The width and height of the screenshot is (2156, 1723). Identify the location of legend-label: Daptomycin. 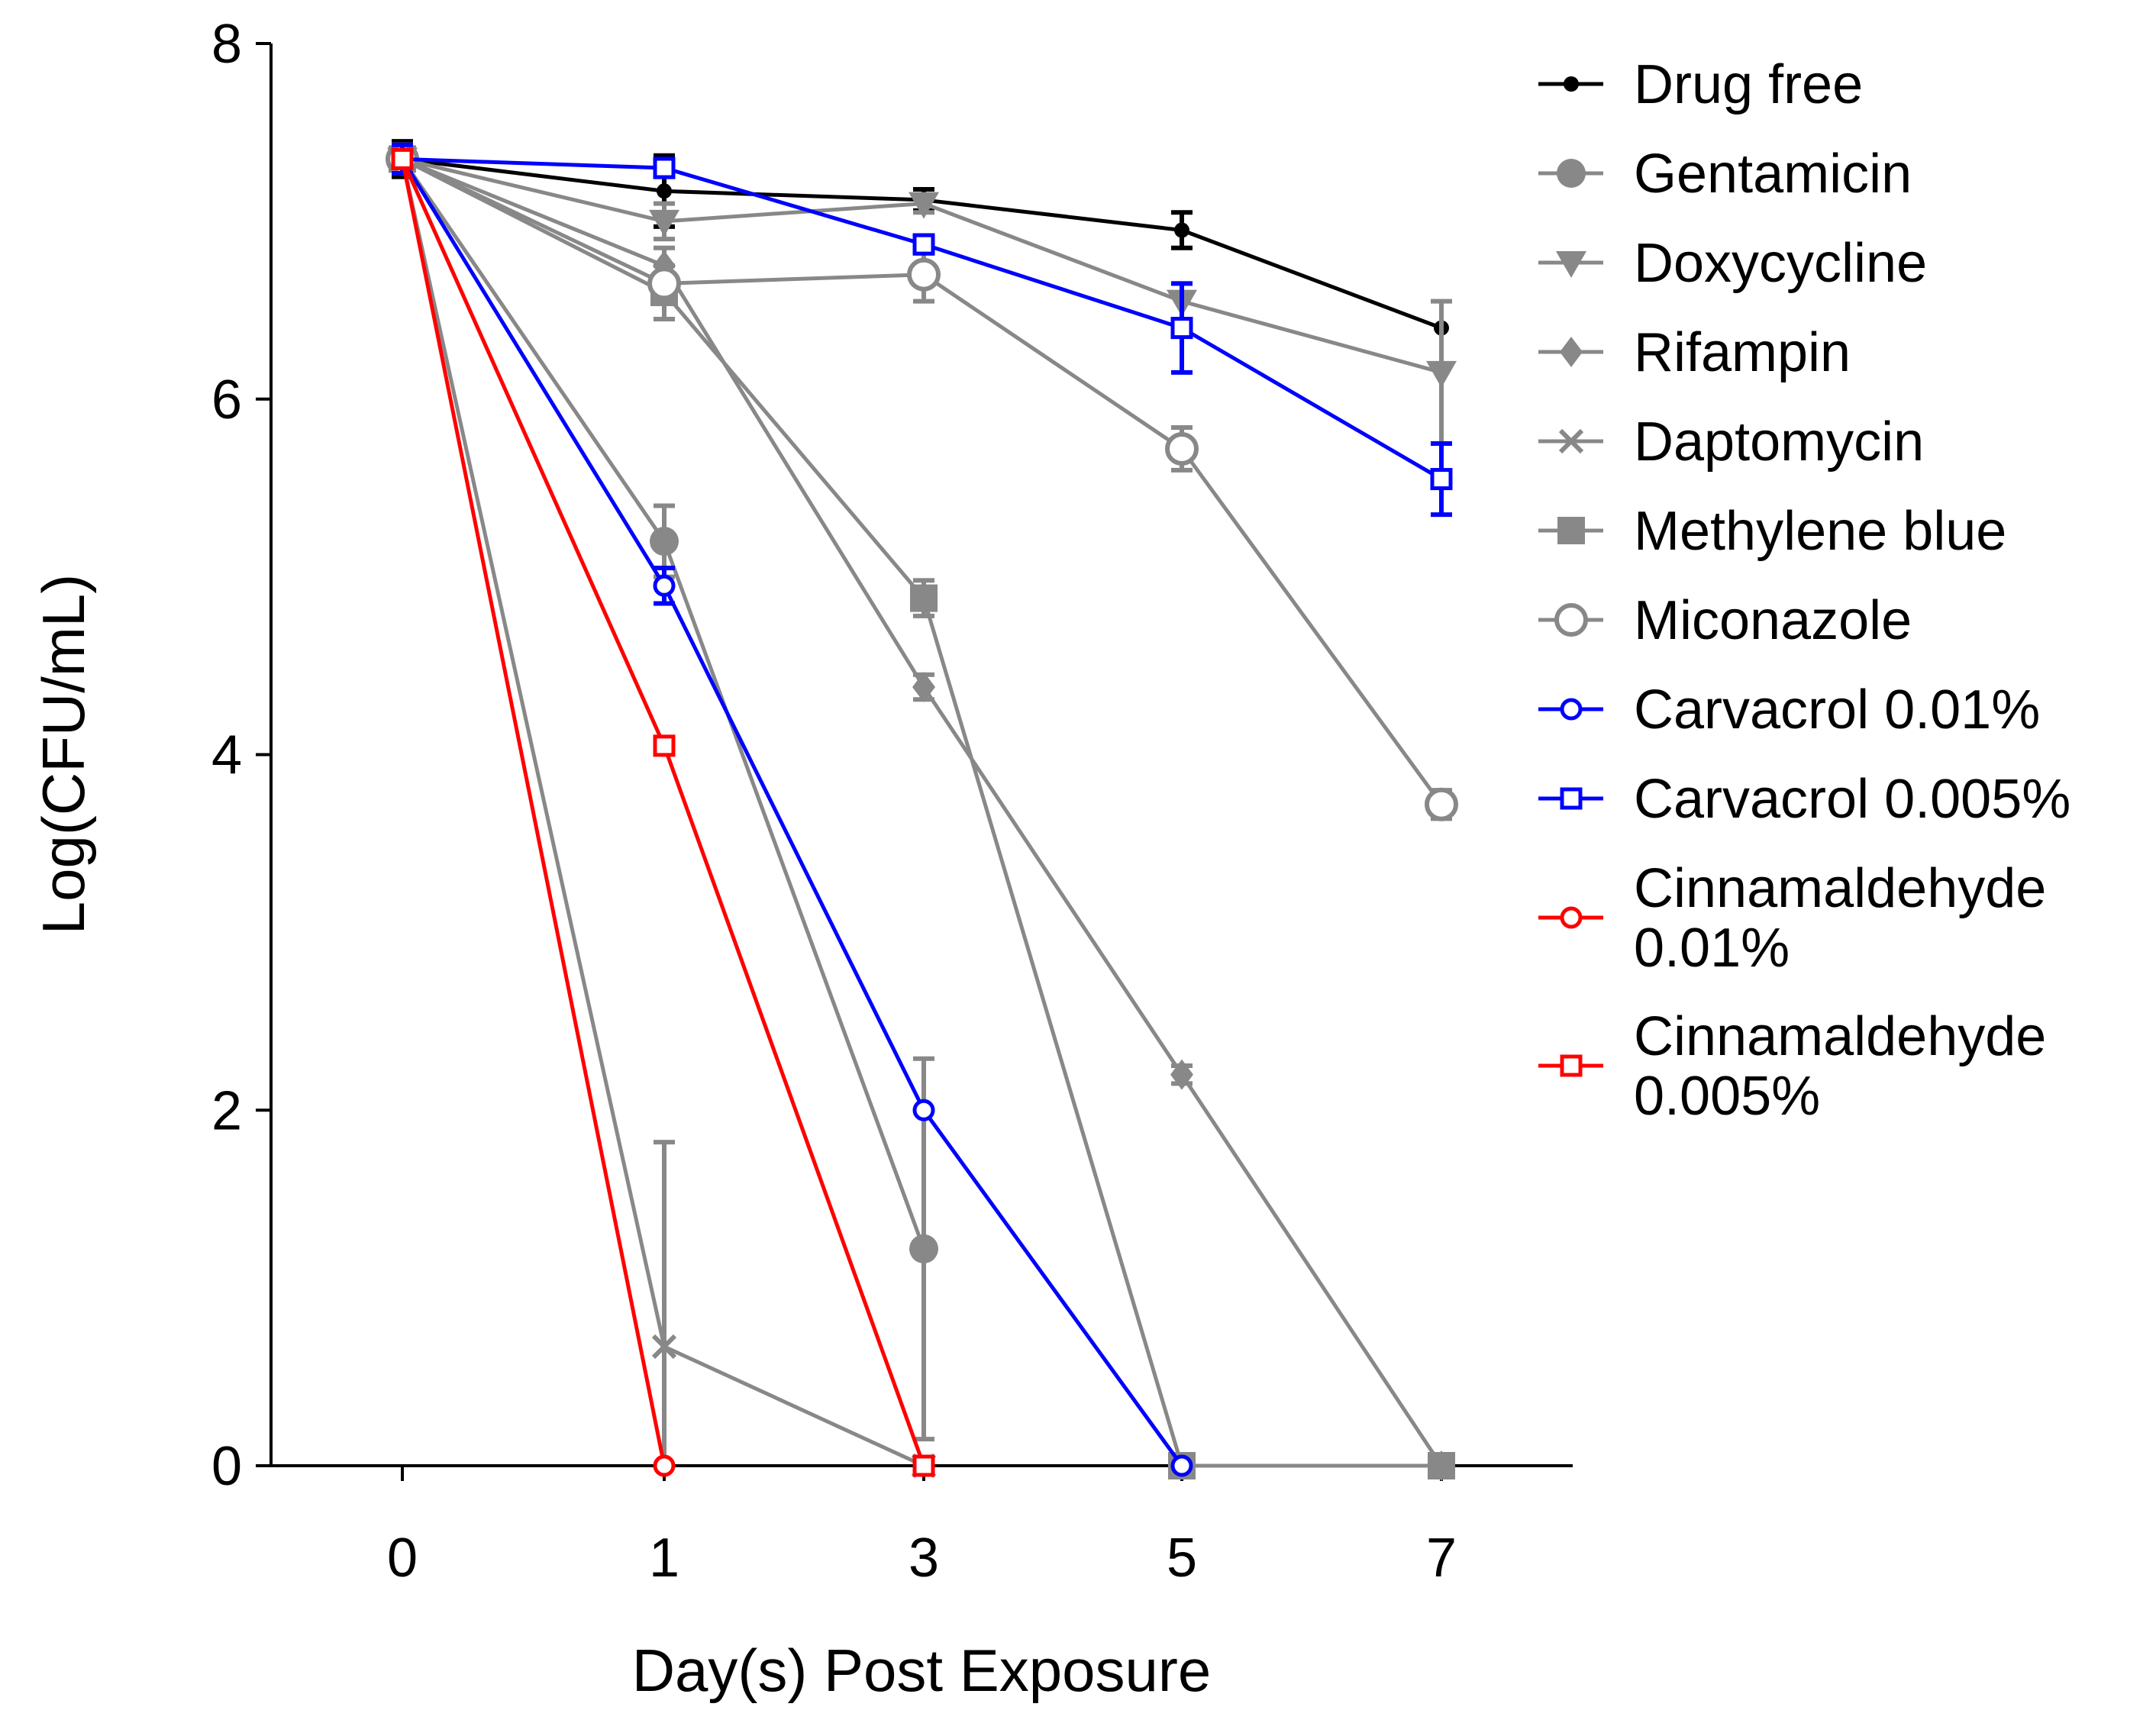
(1779, 442).